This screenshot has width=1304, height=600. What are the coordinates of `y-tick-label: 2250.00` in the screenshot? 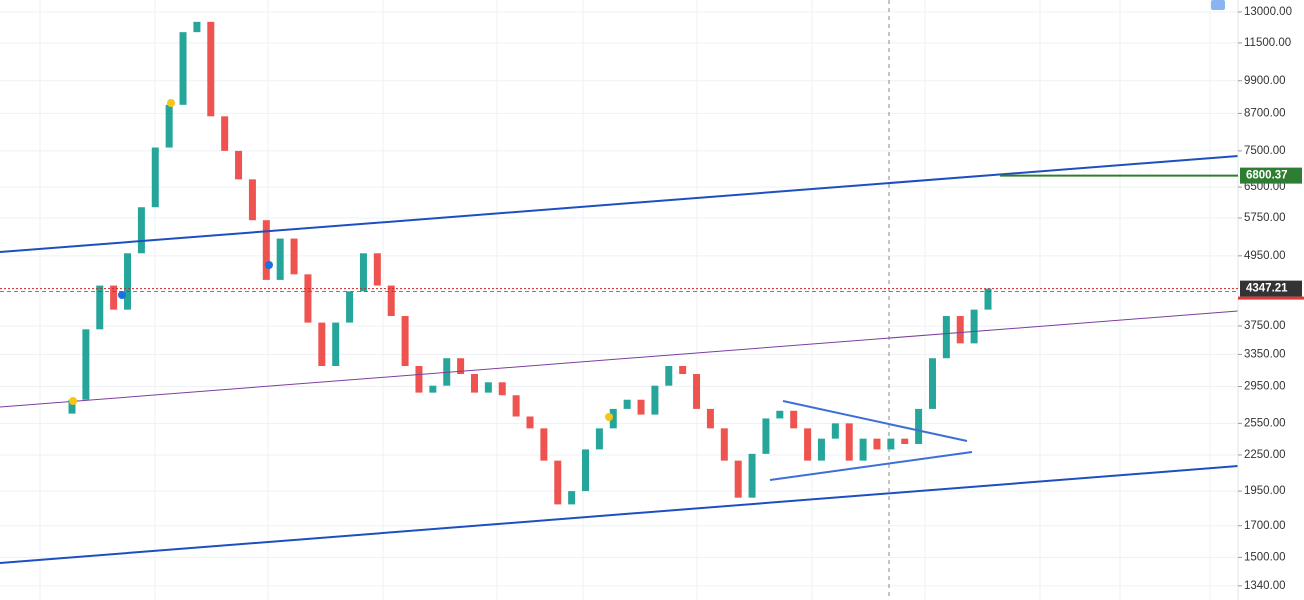 It's located at (1265, 455).